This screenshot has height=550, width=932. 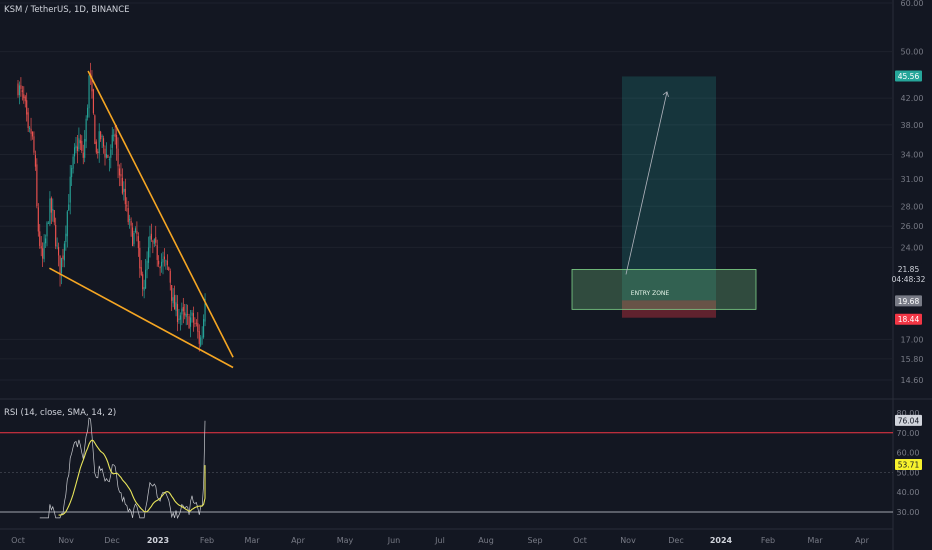 I want to click on time-tick-label: Dec, so click(x=111, y=540).